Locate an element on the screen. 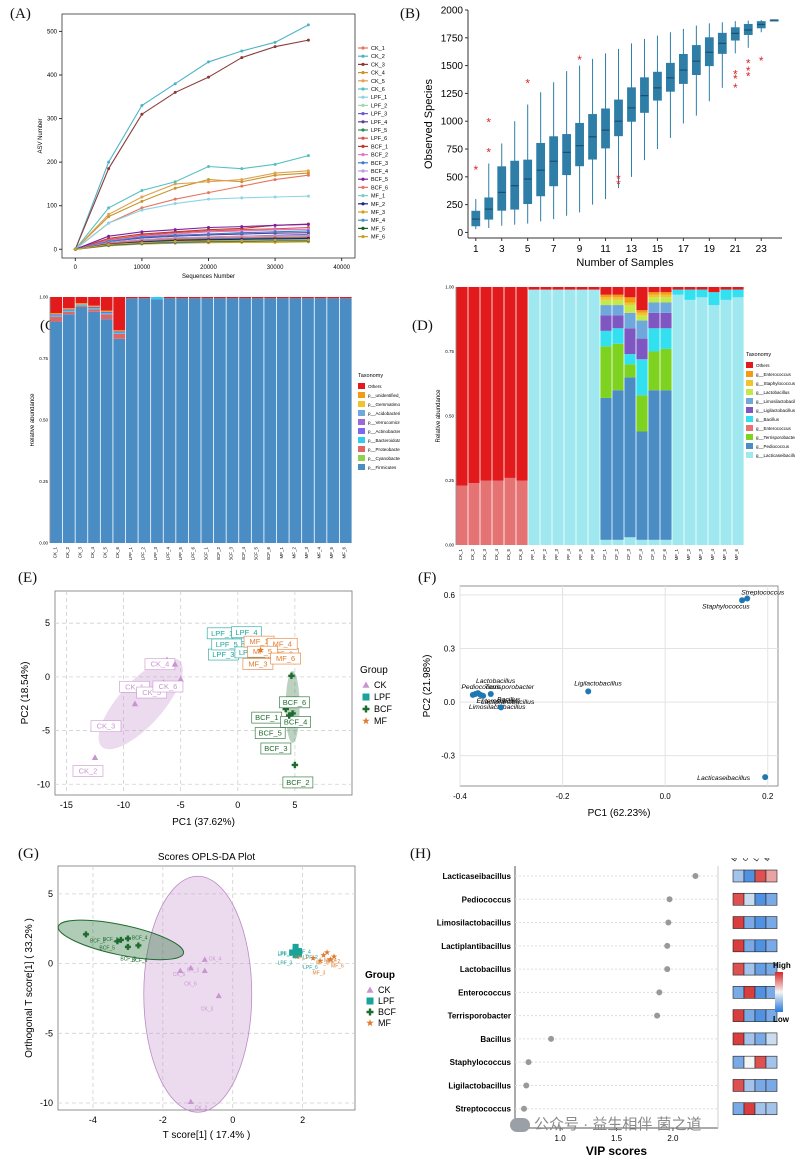 The width and height of the screenshot is (800, 1157). genus-label: Lactiplantibacillus is located at coordinates (508, 702).